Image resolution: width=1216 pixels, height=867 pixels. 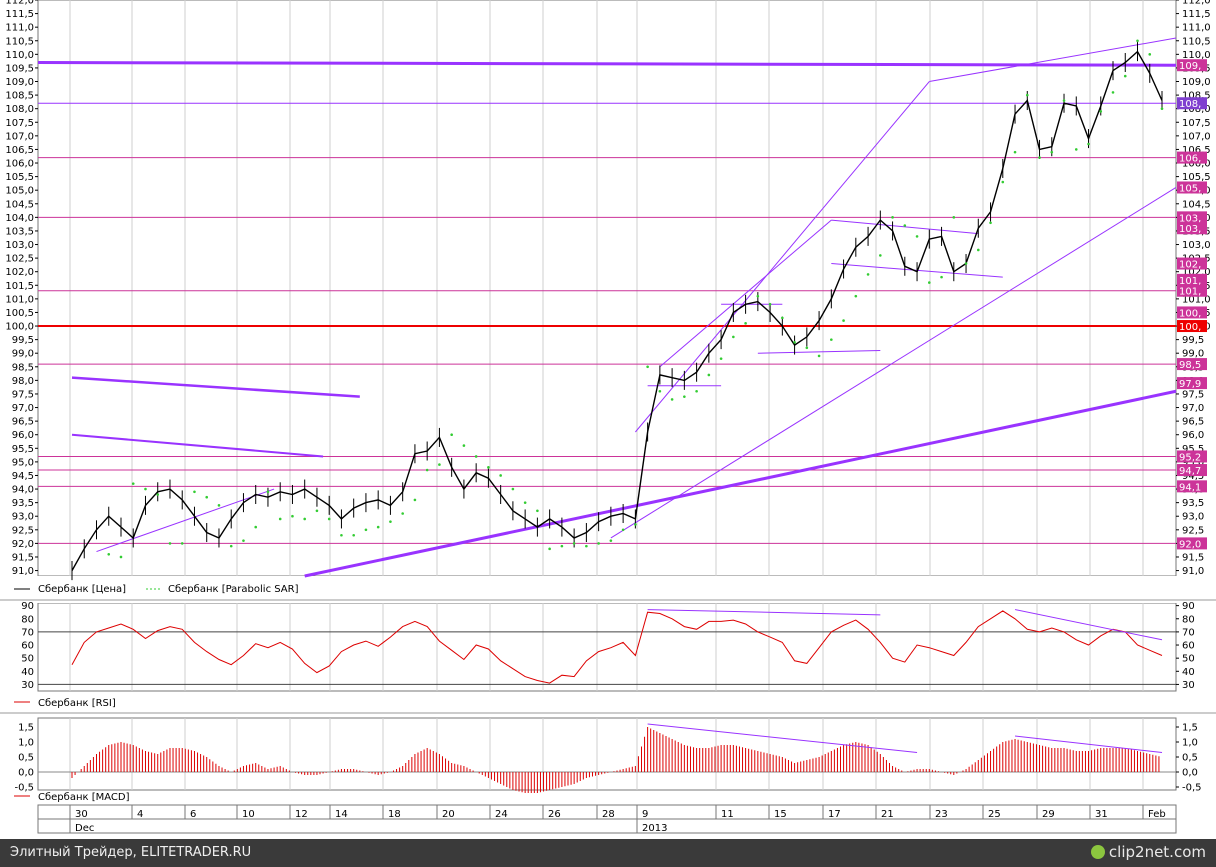 I want to click on price-tag-label: 108,, so click(x=1190, y=104).